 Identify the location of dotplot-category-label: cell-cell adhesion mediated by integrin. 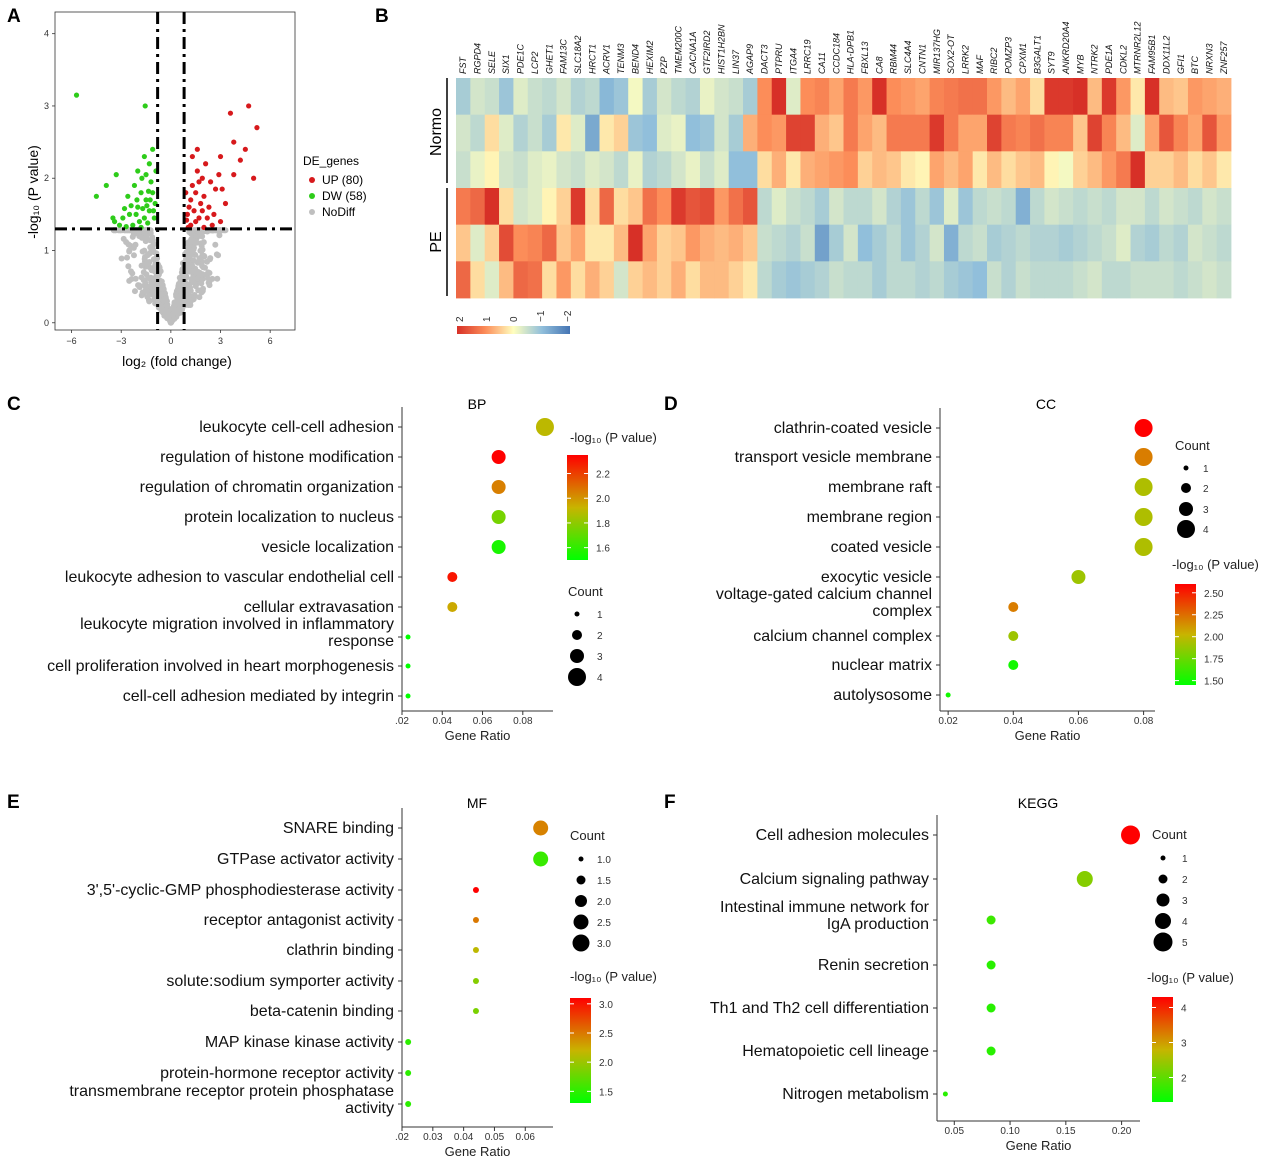
(258, 696).